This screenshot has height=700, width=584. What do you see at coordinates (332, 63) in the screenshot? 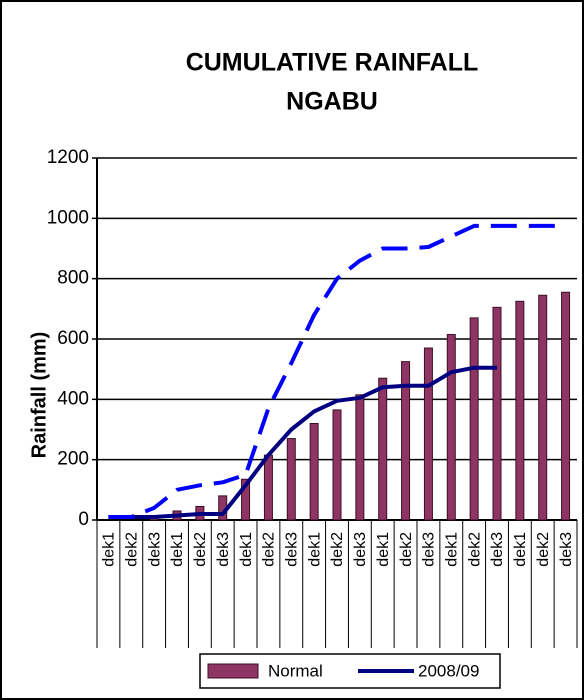
I see `chart-title: CUMULATIVE RAINFALL` at bounding box center [332, 63].